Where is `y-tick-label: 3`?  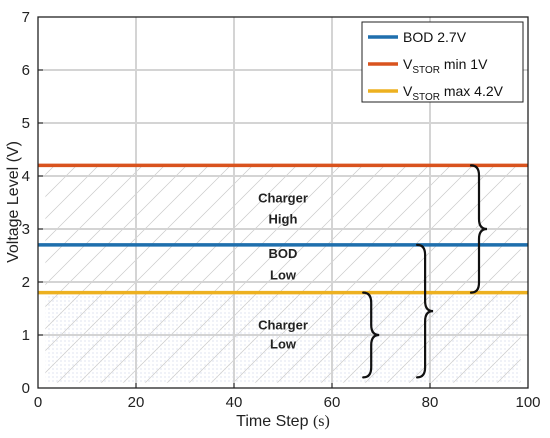 y-tick-label: 3 is located at coordinates (26, 229).